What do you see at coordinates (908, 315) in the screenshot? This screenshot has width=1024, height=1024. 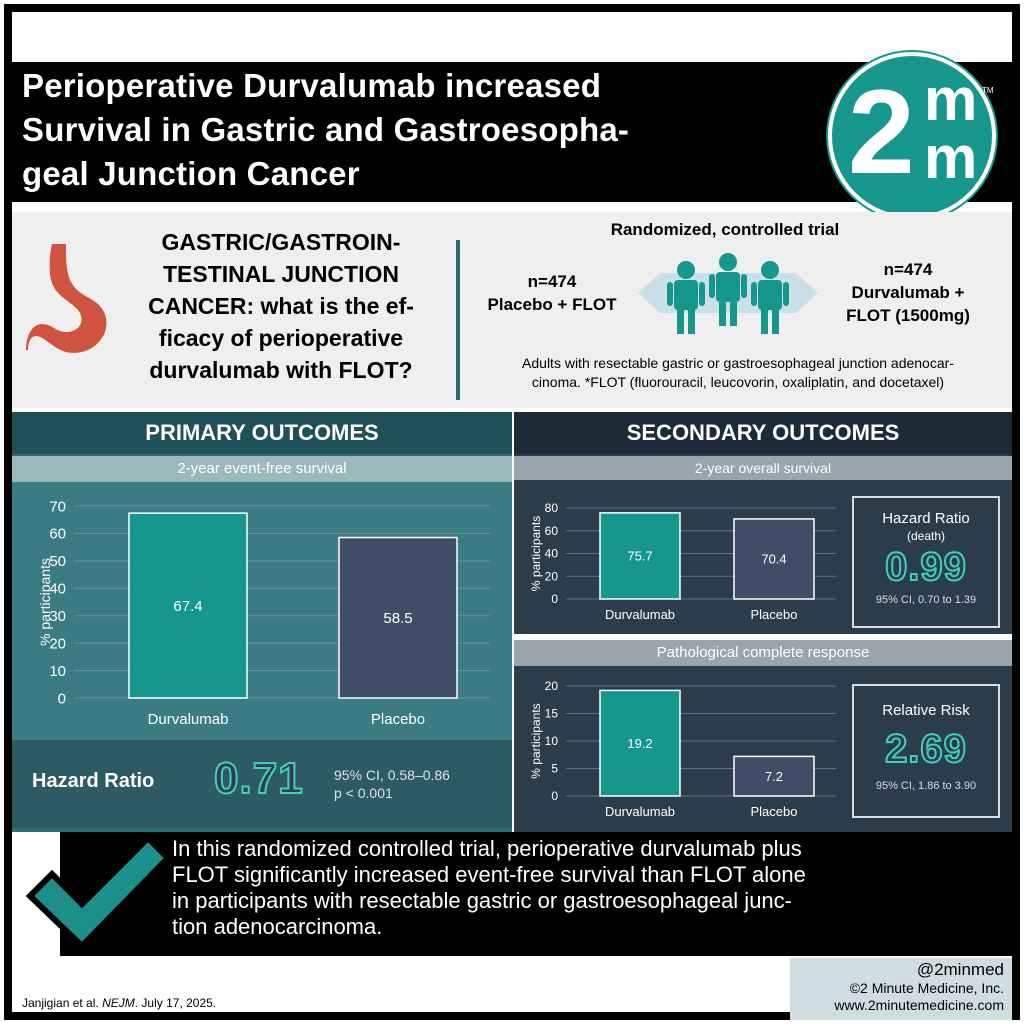 I see `durvalumab-label-2: FLOT (1500mg)` at bounding box center [908, 315].